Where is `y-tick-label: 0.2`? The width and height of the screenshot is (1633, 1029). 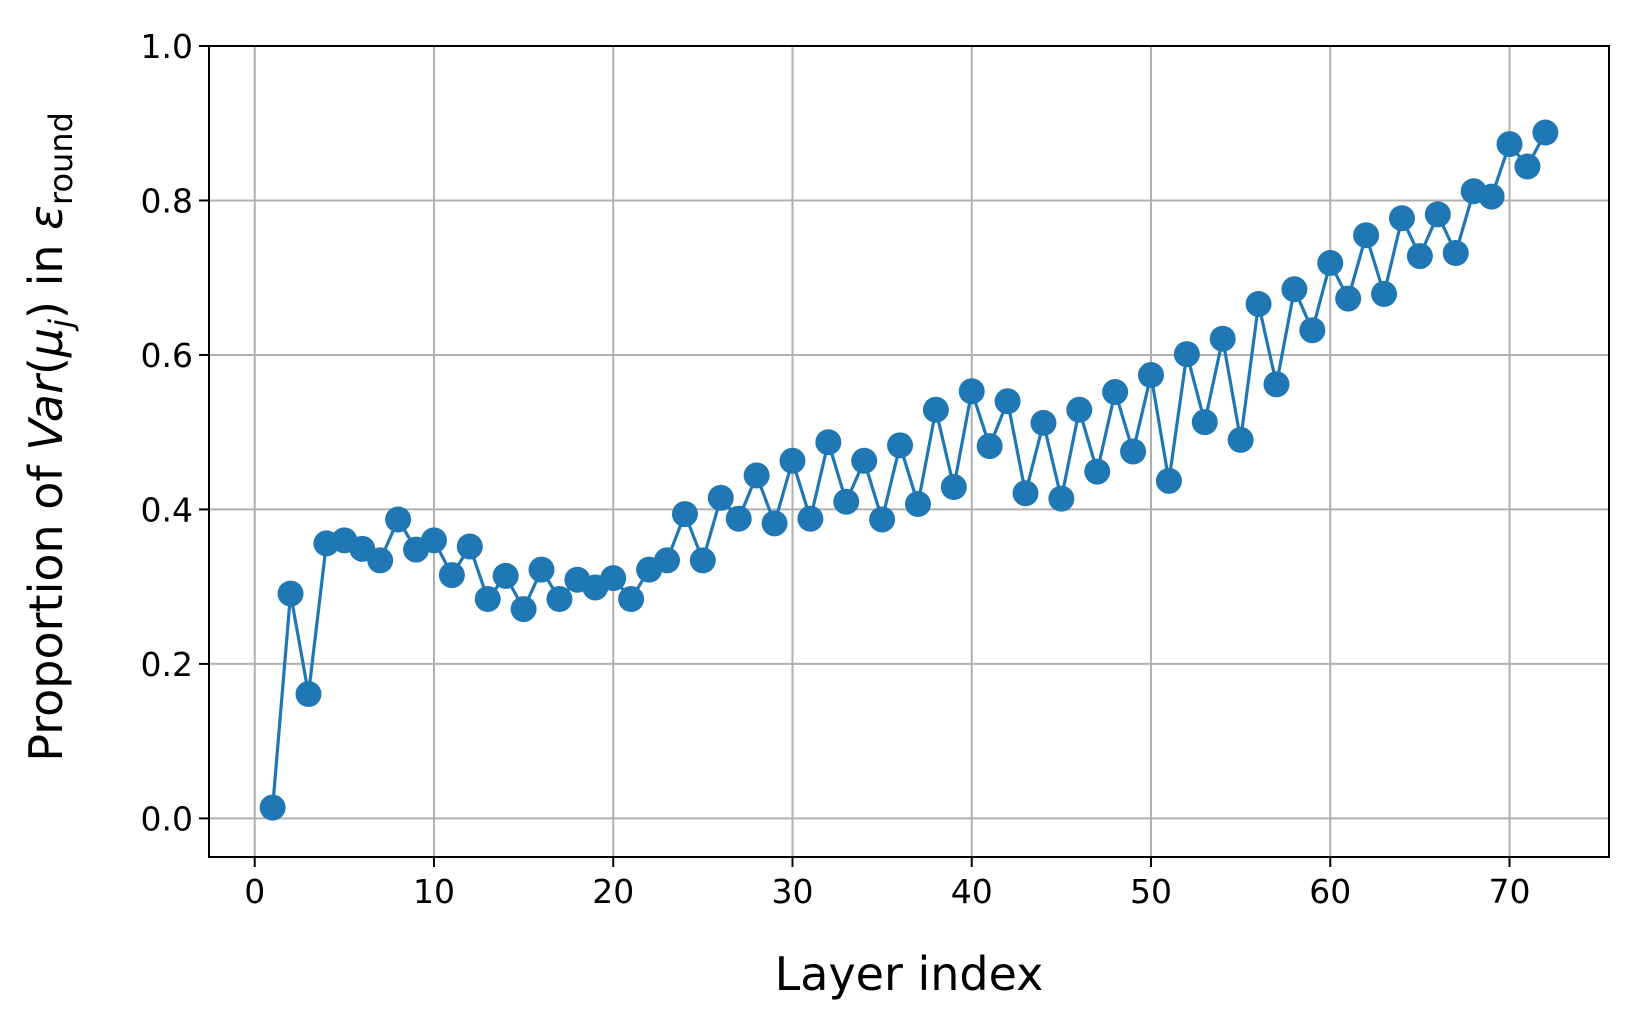
y-tick-label: 0.2 is located at coordinates (167, 664).